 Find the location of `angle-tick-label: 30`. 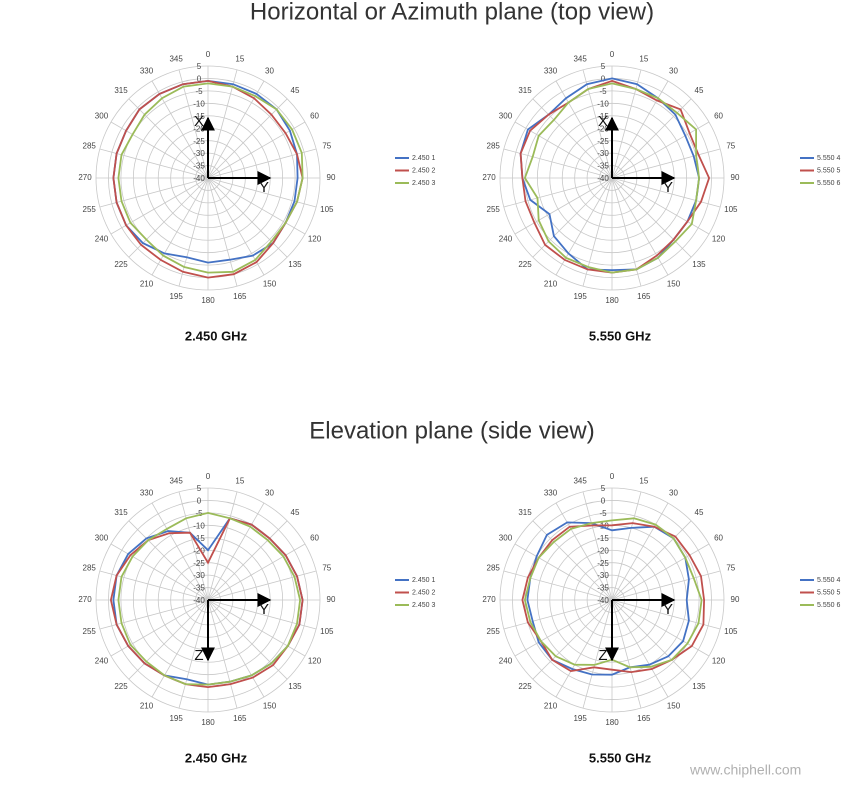

angle-tick-label: 30 is located at coordinates (269, 71).